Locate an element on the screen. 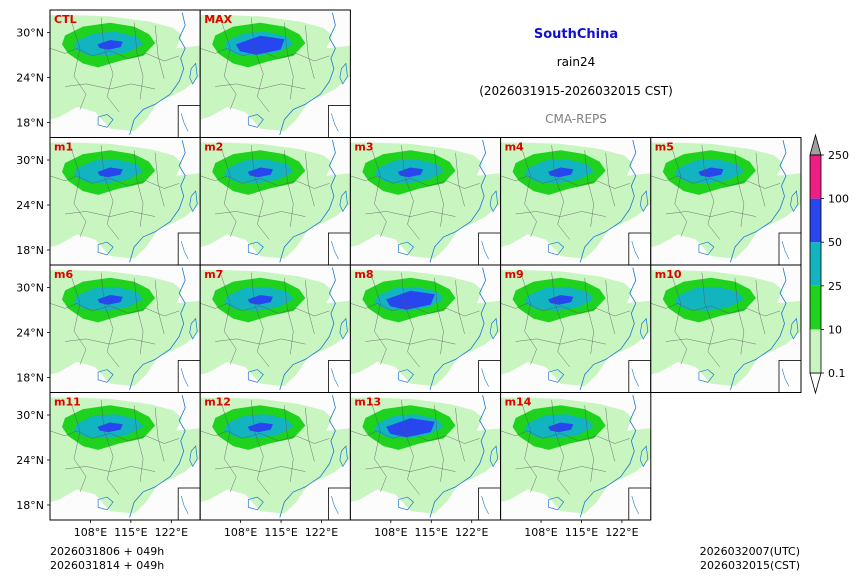 The width and height of the screenshot is (860, 583). panel-label: m14 is located at coordinates (518, 402).